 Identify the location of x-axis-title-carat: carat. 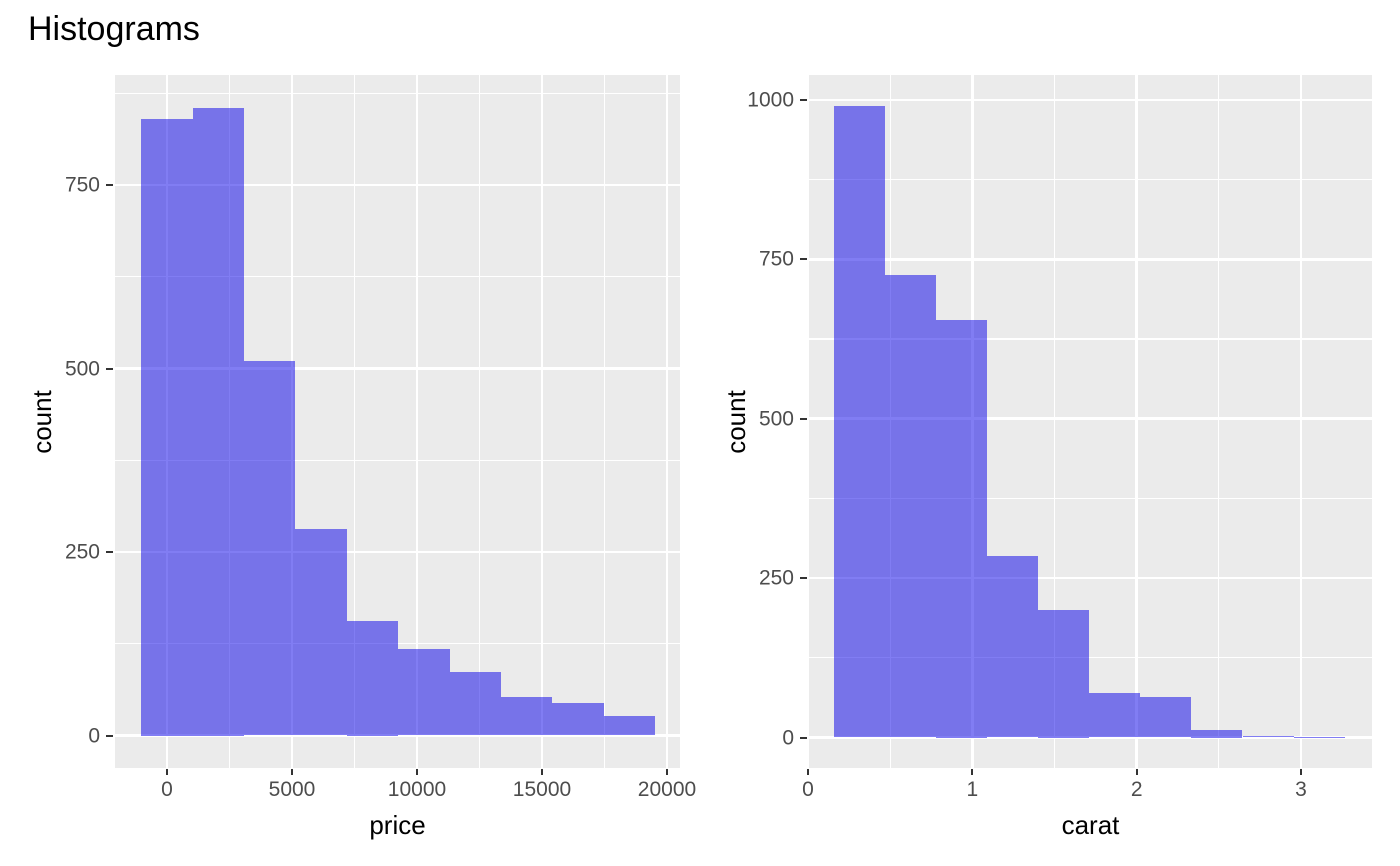
(1090, 825).